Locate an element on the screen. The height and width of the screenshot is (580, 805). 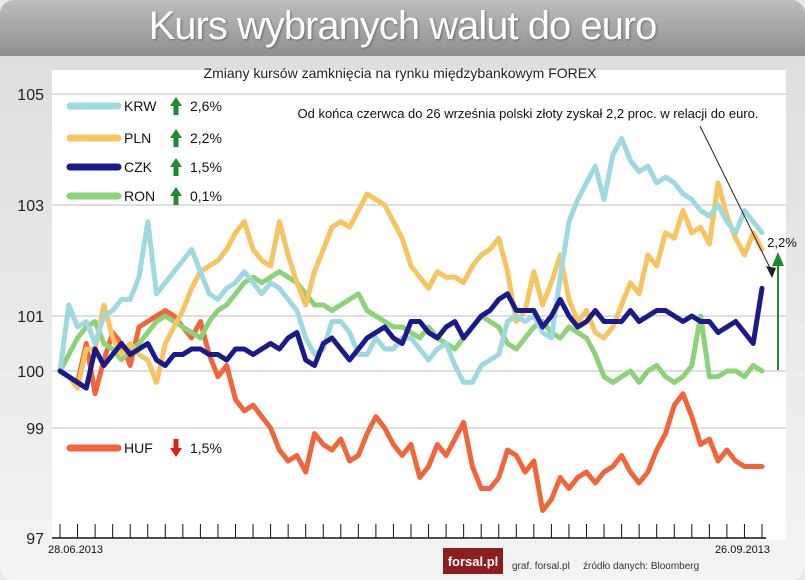
y-tick-label-101: 101 is located at coordinates (30, 317).